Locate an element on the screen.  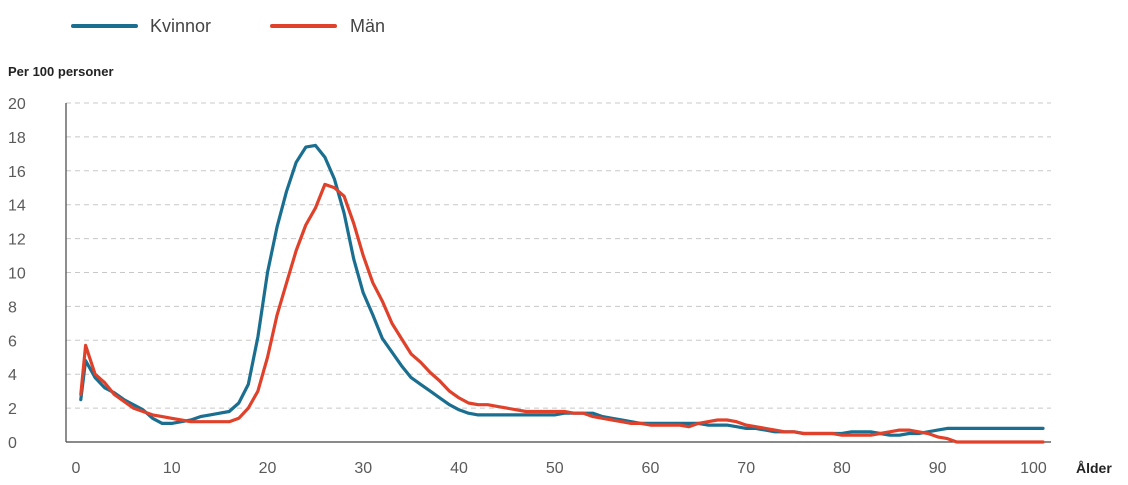
x-tick-label: 20 is located at coordinates (268, 468).